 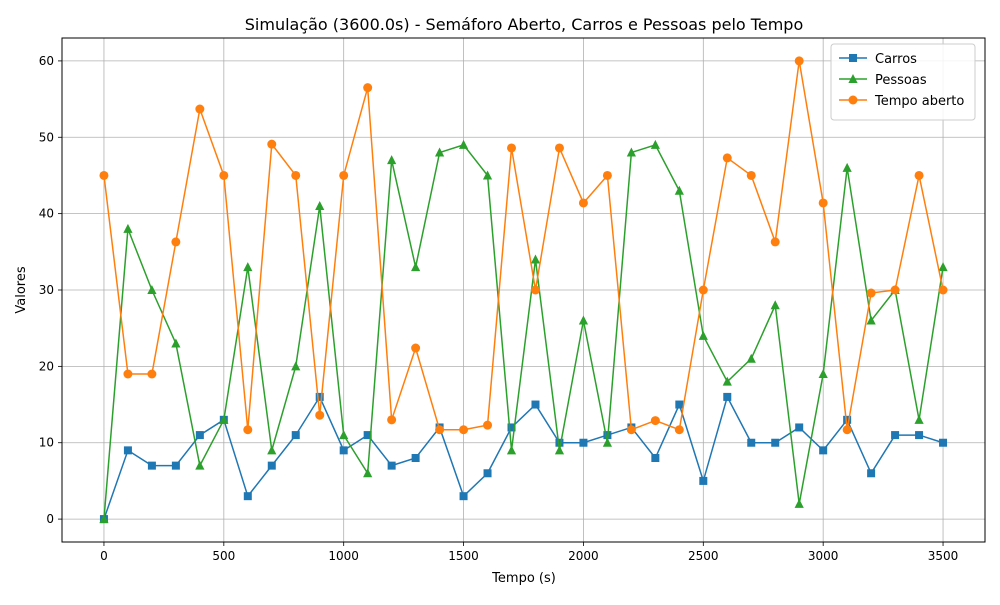 What do you see at coordinates (703, 556) in the screenshot?
I see `x-tick-label: 2500` at bounding box center [703, 556].